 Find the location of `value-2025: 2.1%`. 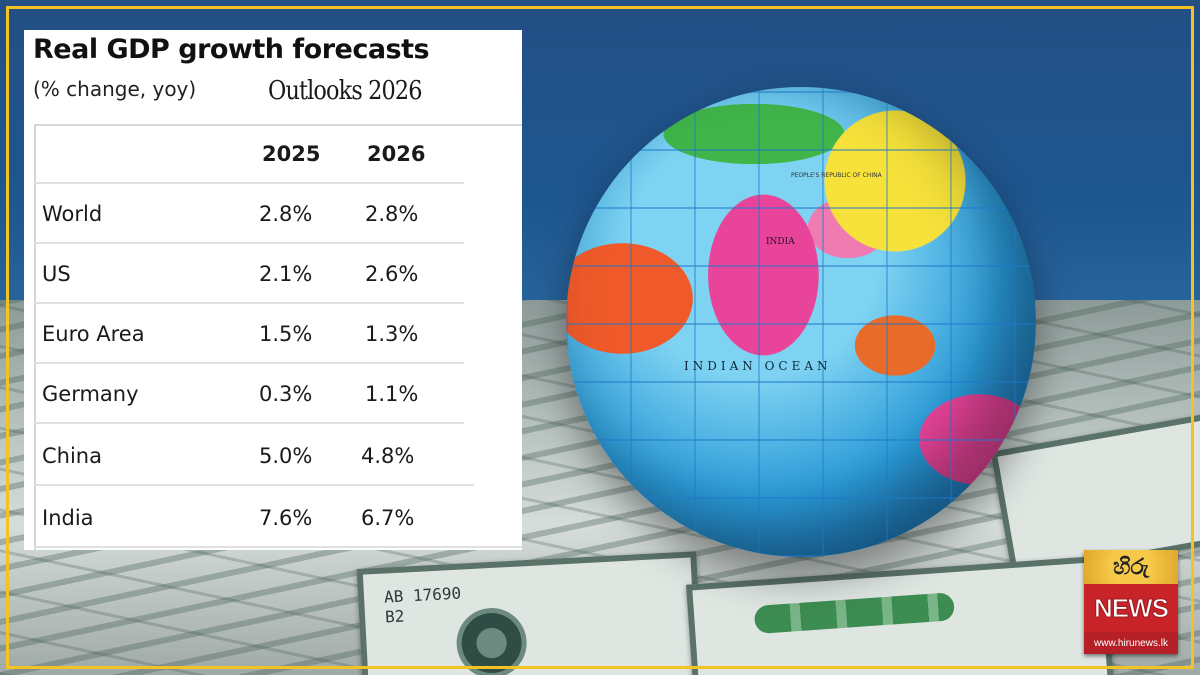

value-2025: 2.1% is located at coordinates (286, 274).